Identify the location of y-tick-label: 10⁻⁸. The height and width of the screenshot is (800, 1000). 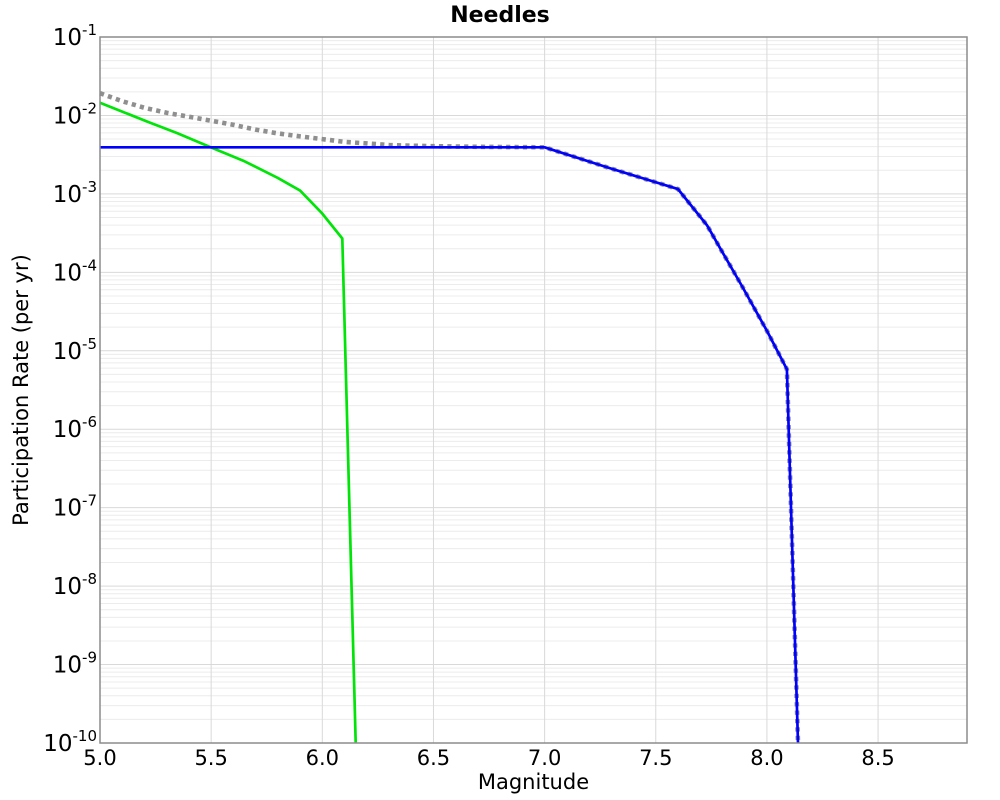
(75, 585).